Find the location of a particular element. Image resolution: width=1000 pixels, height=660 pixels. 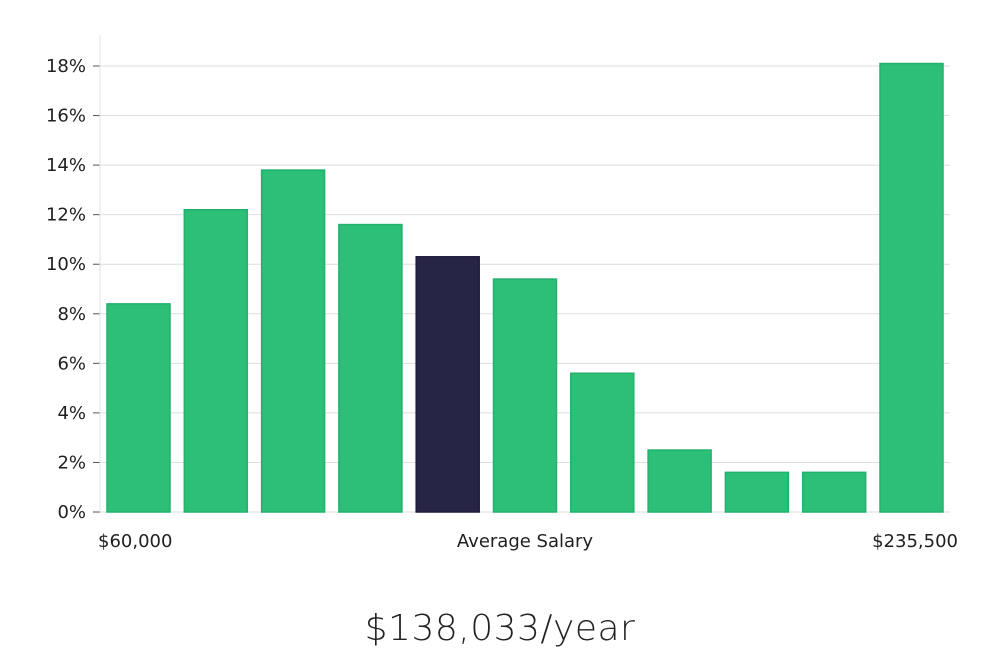

y-tick-label: 4% is located at coordinates (71, 413).